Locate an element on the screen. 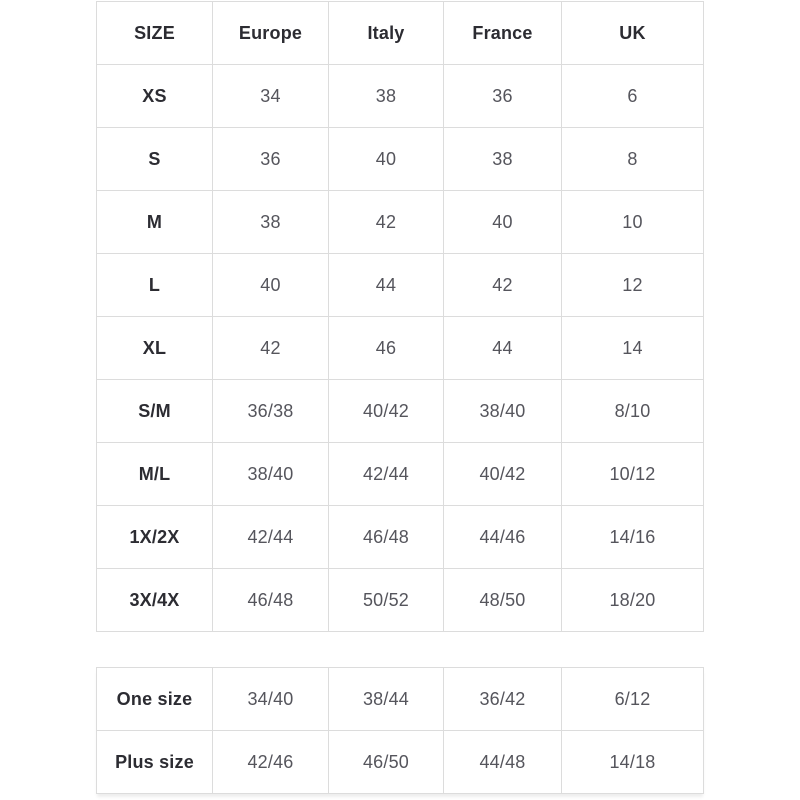 The width and height of the screenshot is (800, 800). size-label-cell: S/M is located at coordinates (154, 411).